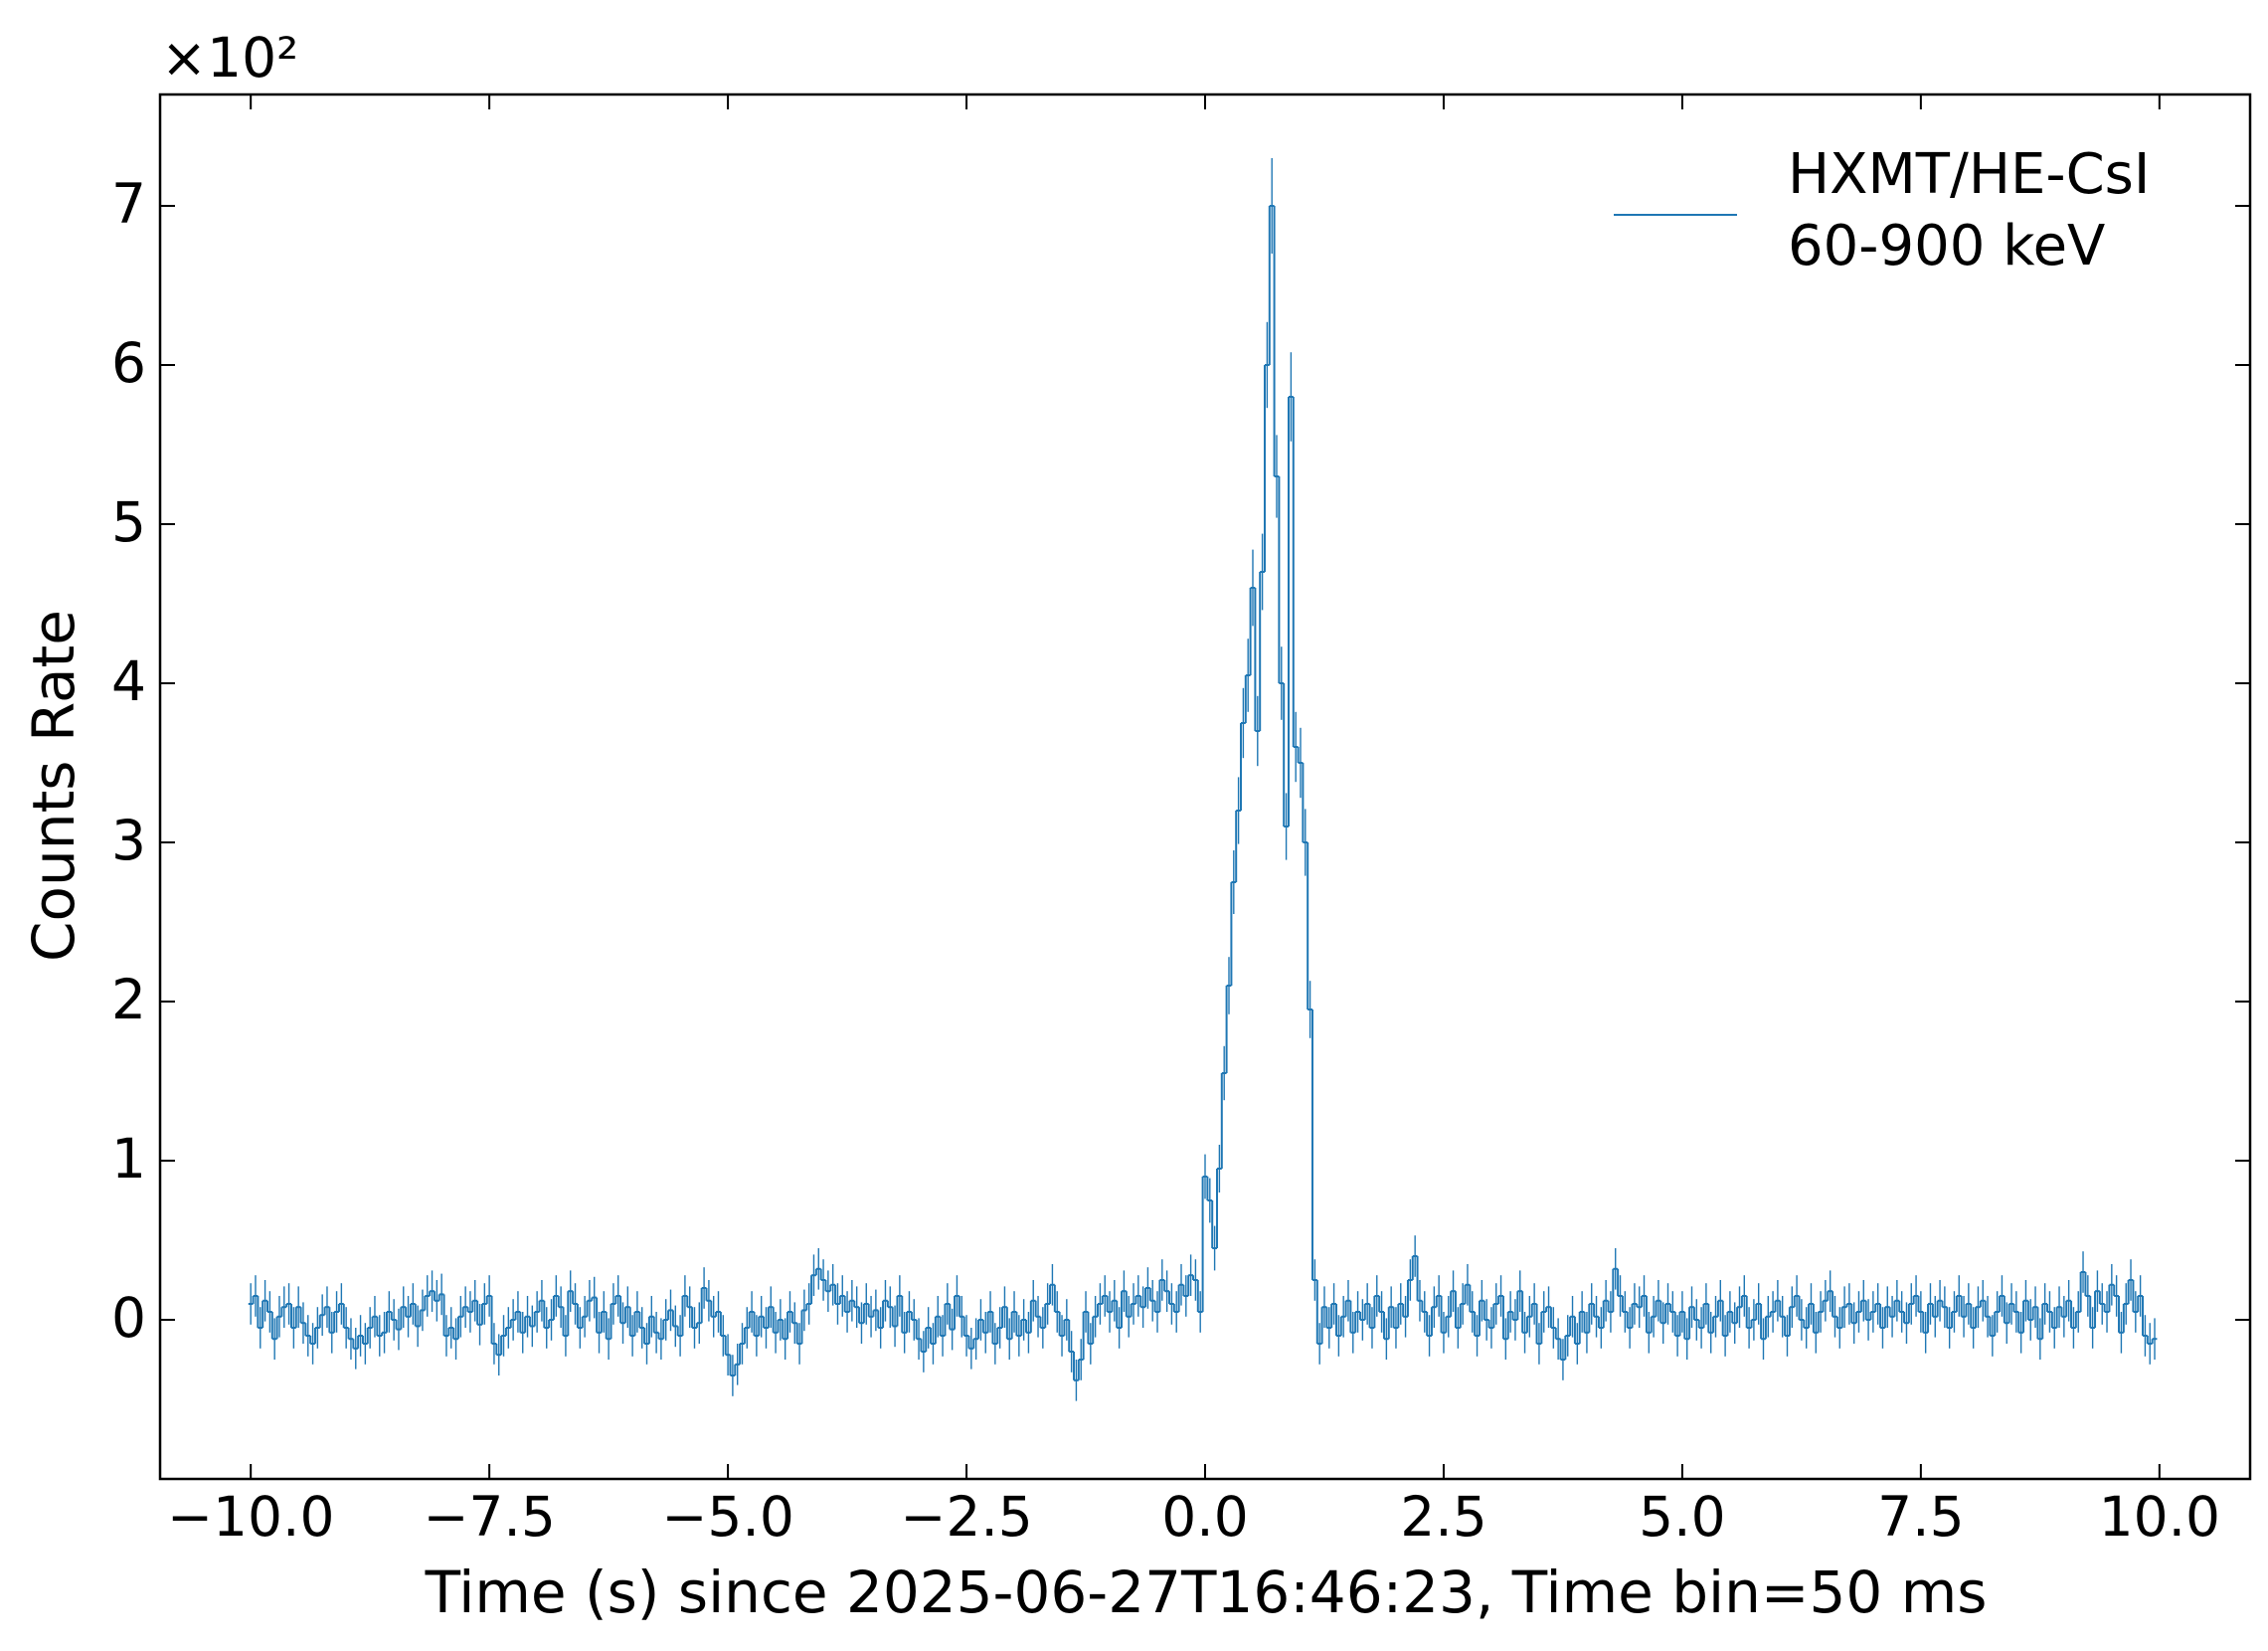  Describe the element at coordinates (53, 786) in the screenshot. I see `y-axis-label: Counts Rate` at that location.